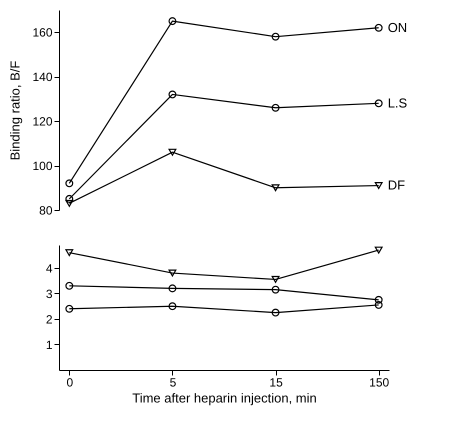 Image resolution: width=475 pixels, height=431 pixels. I want to click on y-tick-label: 80, so click(46, 211).